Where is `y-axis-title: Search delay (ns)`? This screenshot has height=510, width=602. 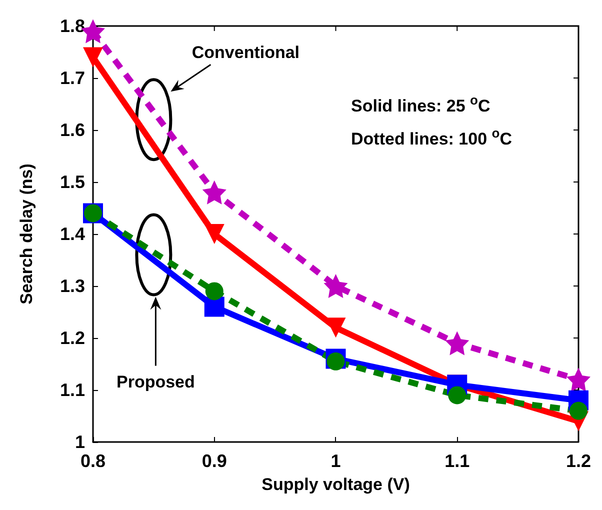 y-axis-title: Search delay (ns) is located at coordinates (26, 234).